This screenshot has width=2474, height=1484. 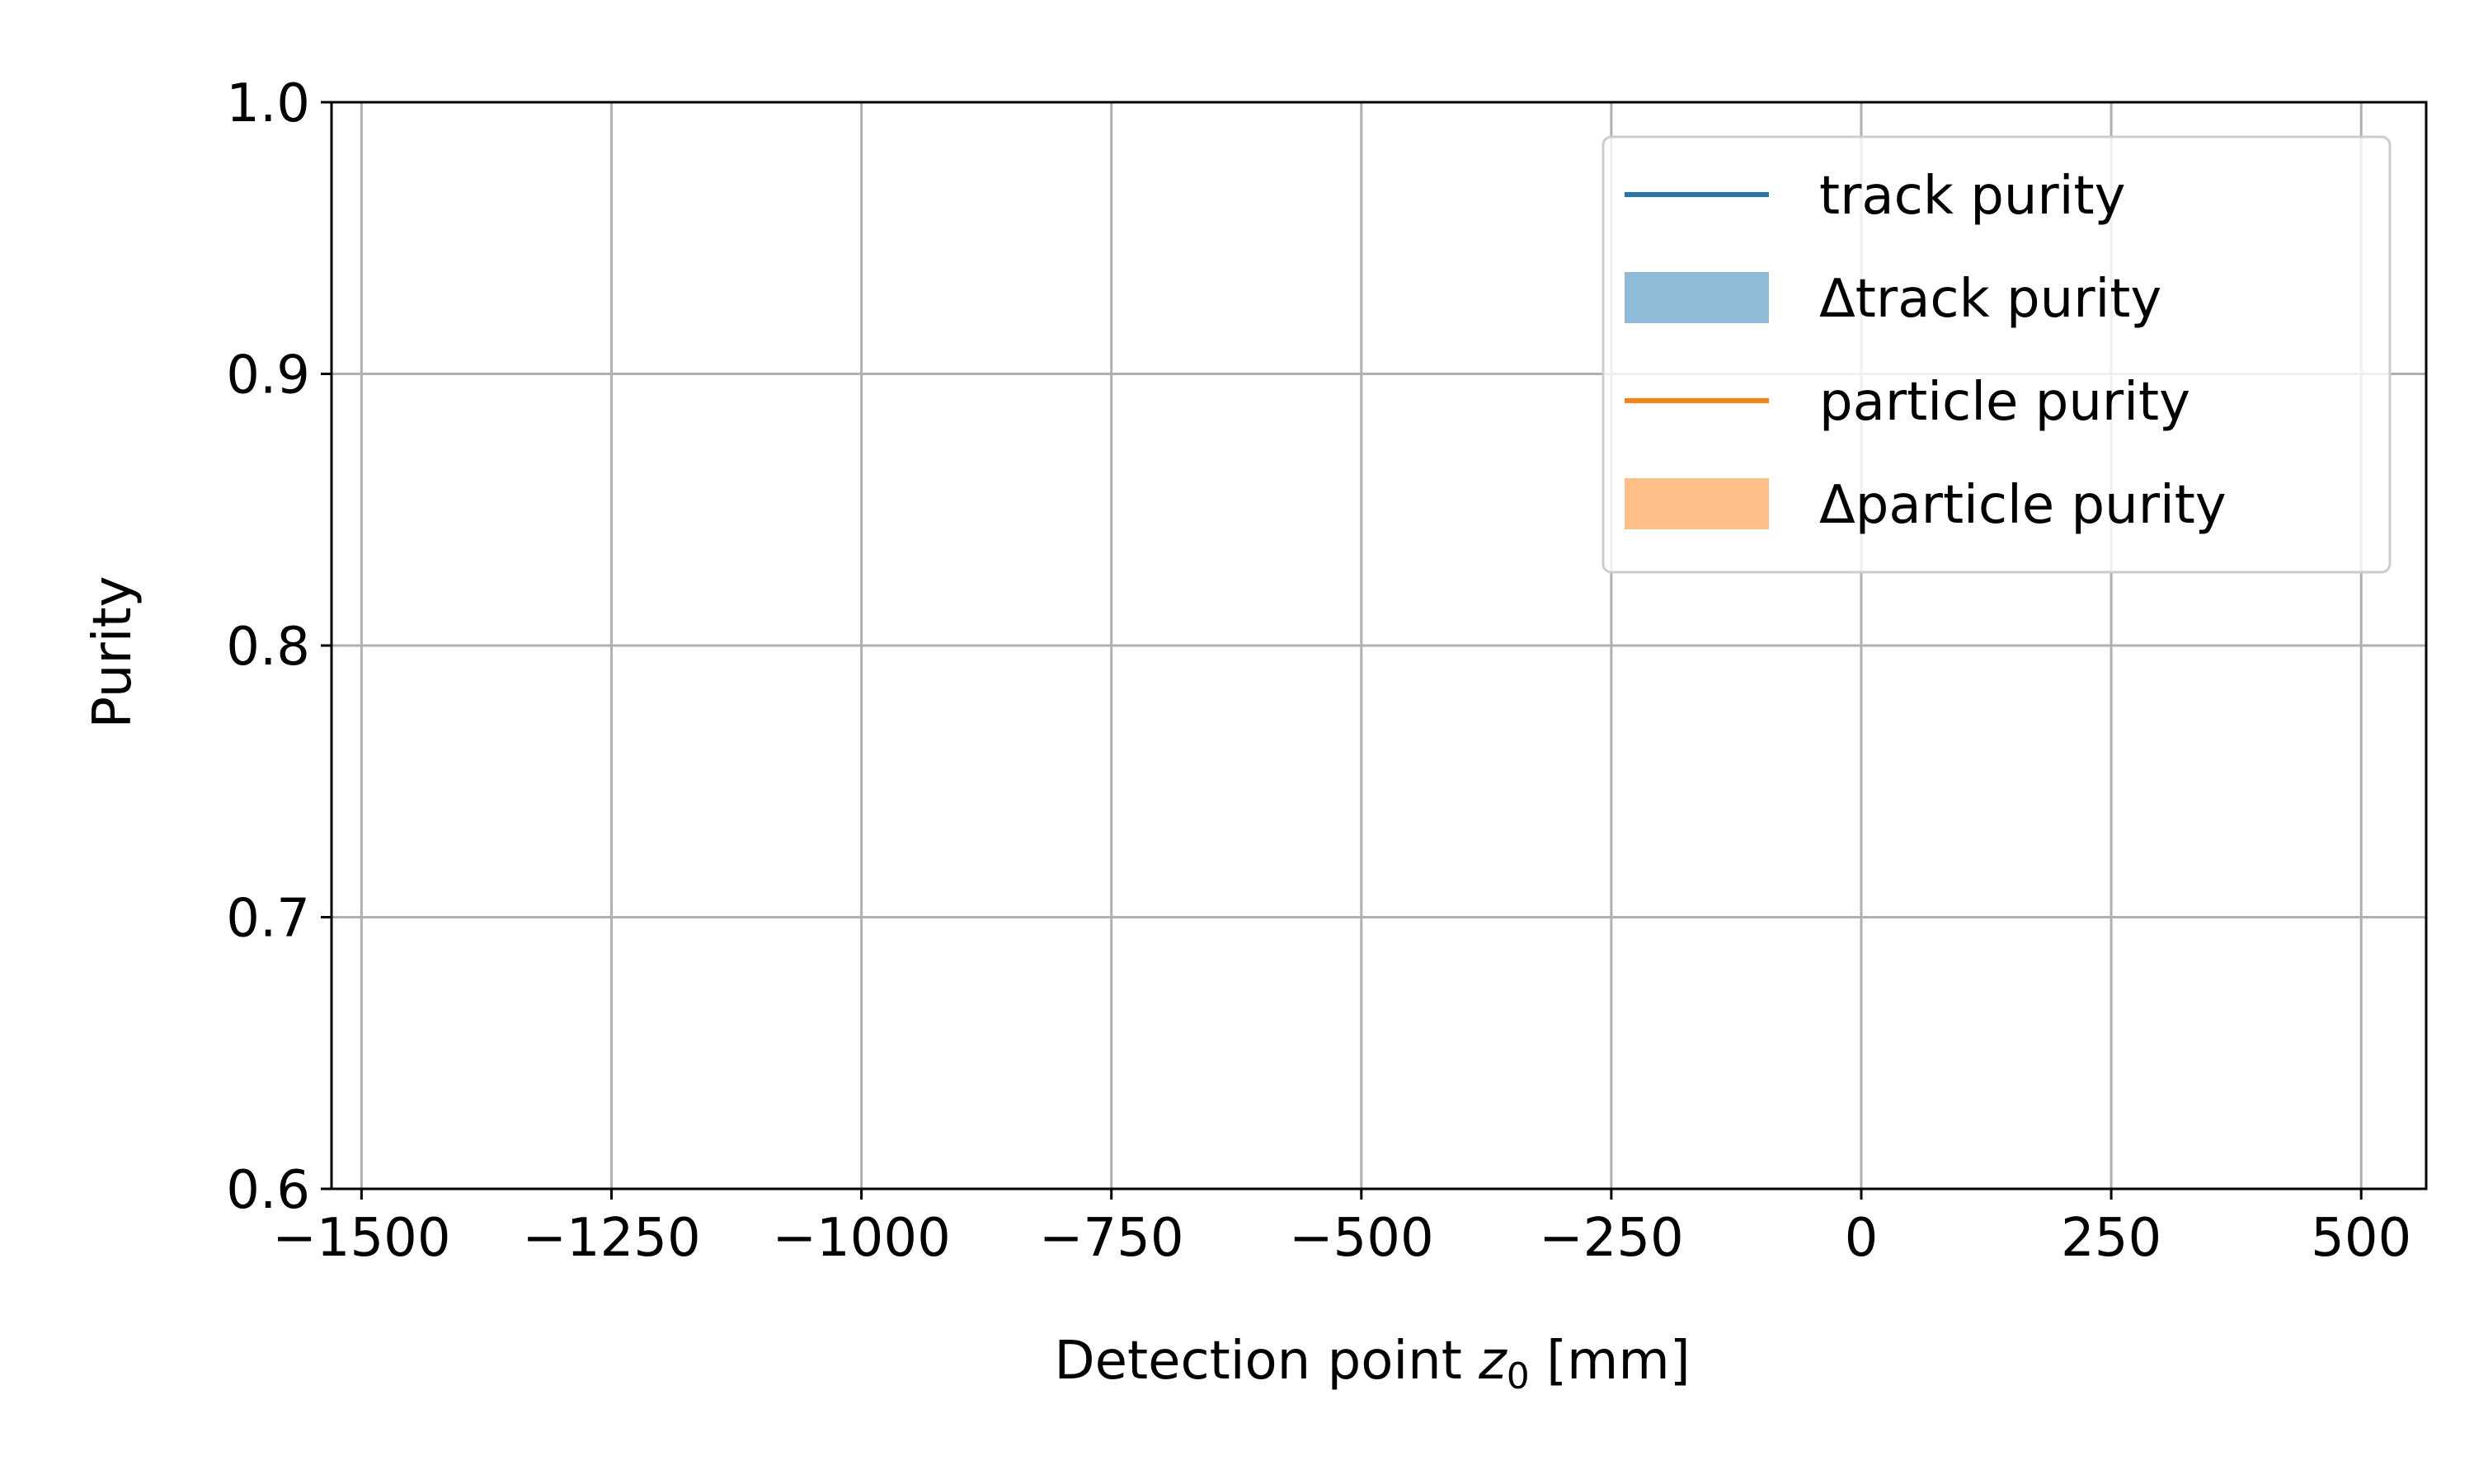 I want to click on x-tick-label: −500, so click(x=1361, y=1238).